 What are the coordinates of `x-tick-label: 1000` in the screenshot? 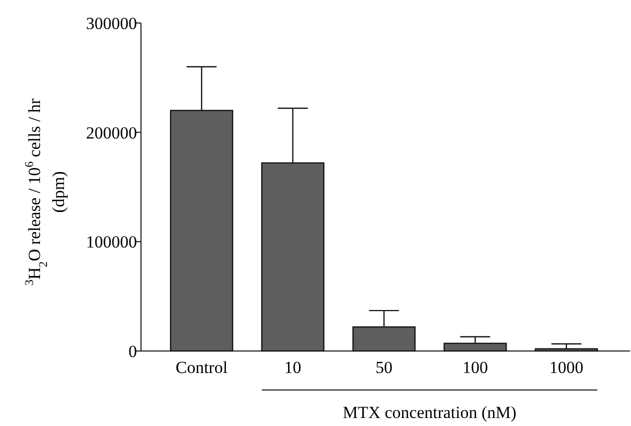 It's located at (566, 367).